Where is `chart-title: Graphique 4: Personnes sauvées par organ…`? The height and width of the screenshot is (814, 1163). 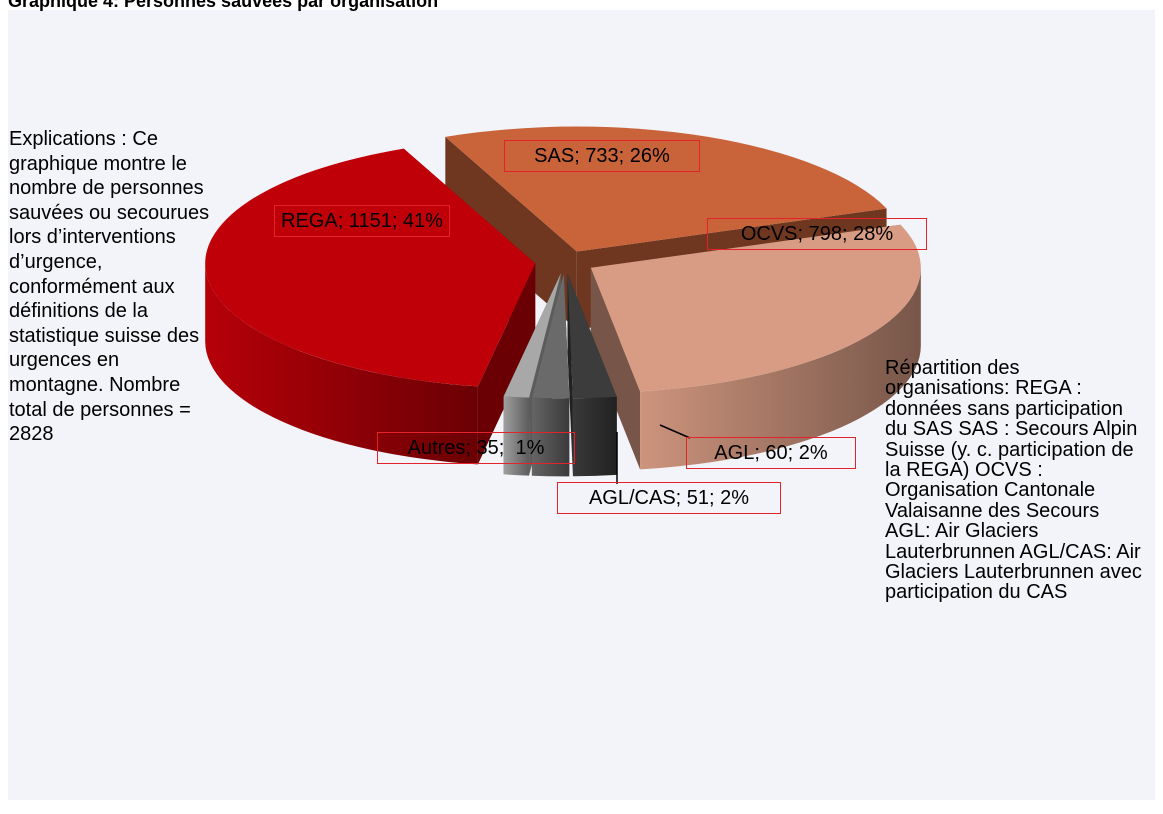
chart-title: Graphique 4: Personnes sauvées par organ… is located at coordinates (223, 5).